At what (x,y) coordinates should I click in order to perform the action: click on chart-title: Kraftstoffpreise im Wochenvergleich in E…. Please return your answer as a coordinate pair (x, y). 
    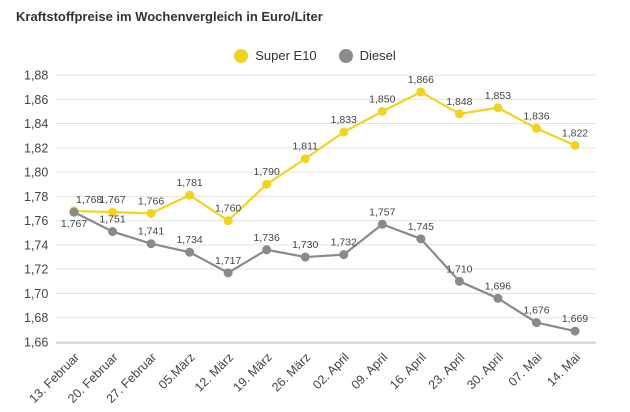
    Looking at the image, I should click on (169, 16).